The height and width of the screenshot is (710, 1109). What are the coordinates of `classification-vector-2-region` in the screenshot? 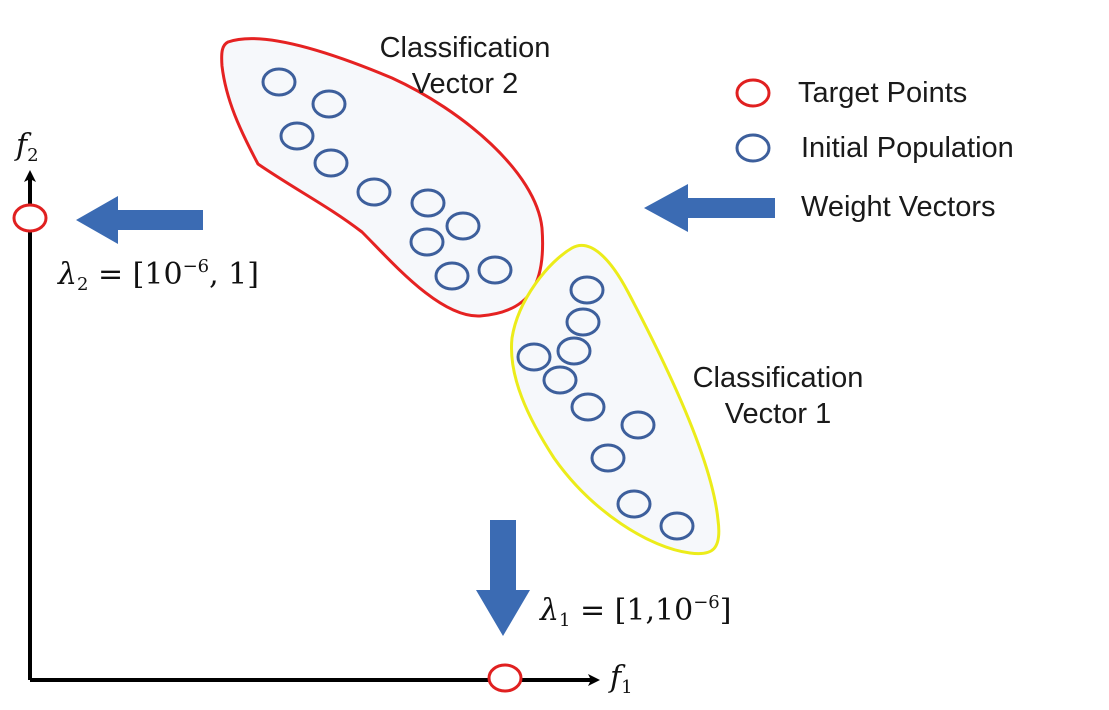 It's located at (382, 177).